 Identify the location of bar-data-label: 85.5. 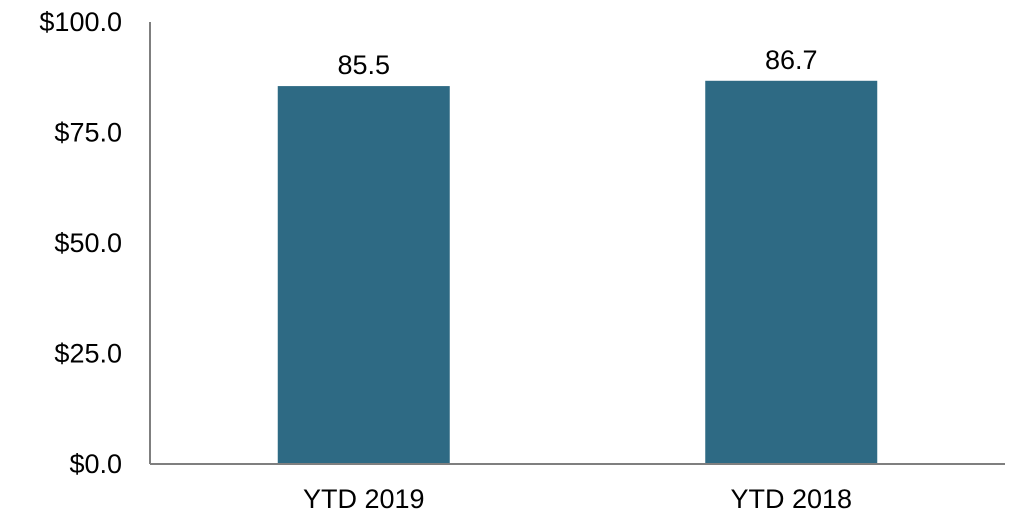
(363, 65).